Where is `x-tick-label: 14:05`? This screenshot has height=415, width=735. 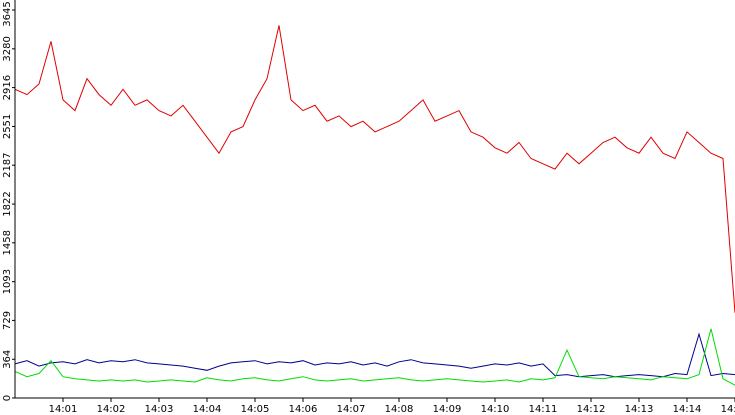 x-tick-label: 14:05 is located at coordinates (255, 409).